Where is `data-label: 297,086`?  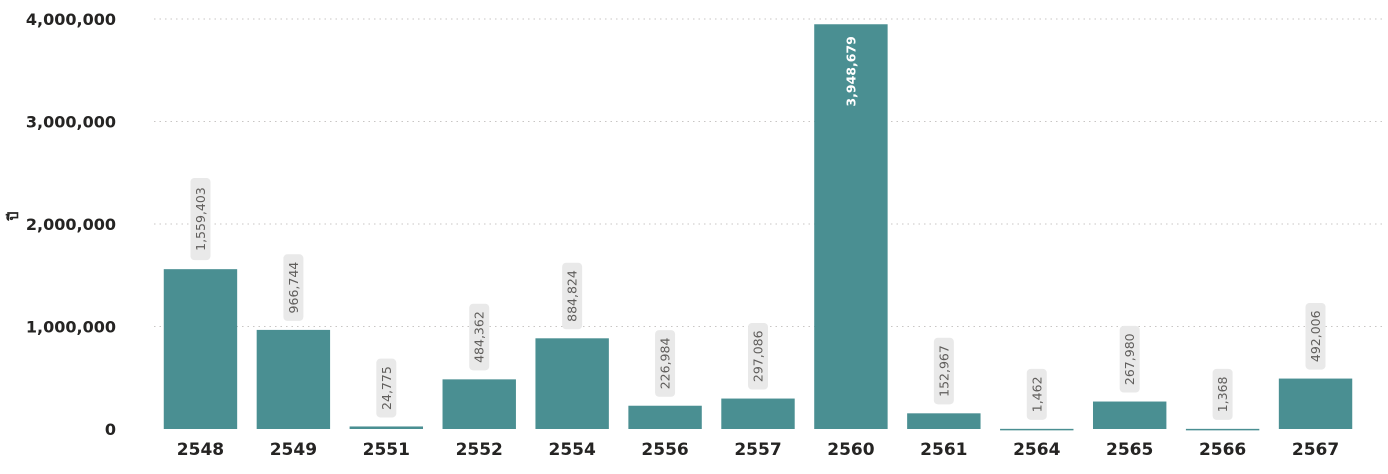
data-label: 297,086 is located at coordinates (758, 356).